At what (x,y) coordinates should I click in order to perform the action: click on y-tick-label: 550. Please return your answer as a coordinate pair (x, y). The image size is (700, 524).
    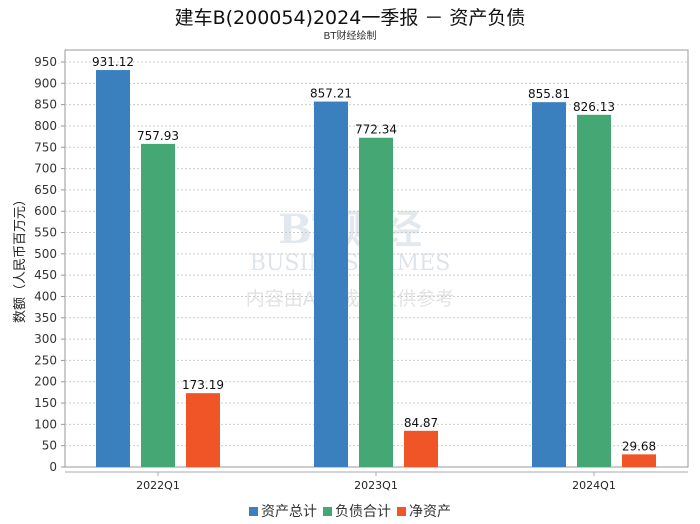
    Looking at the image, I should click on (45, 233).